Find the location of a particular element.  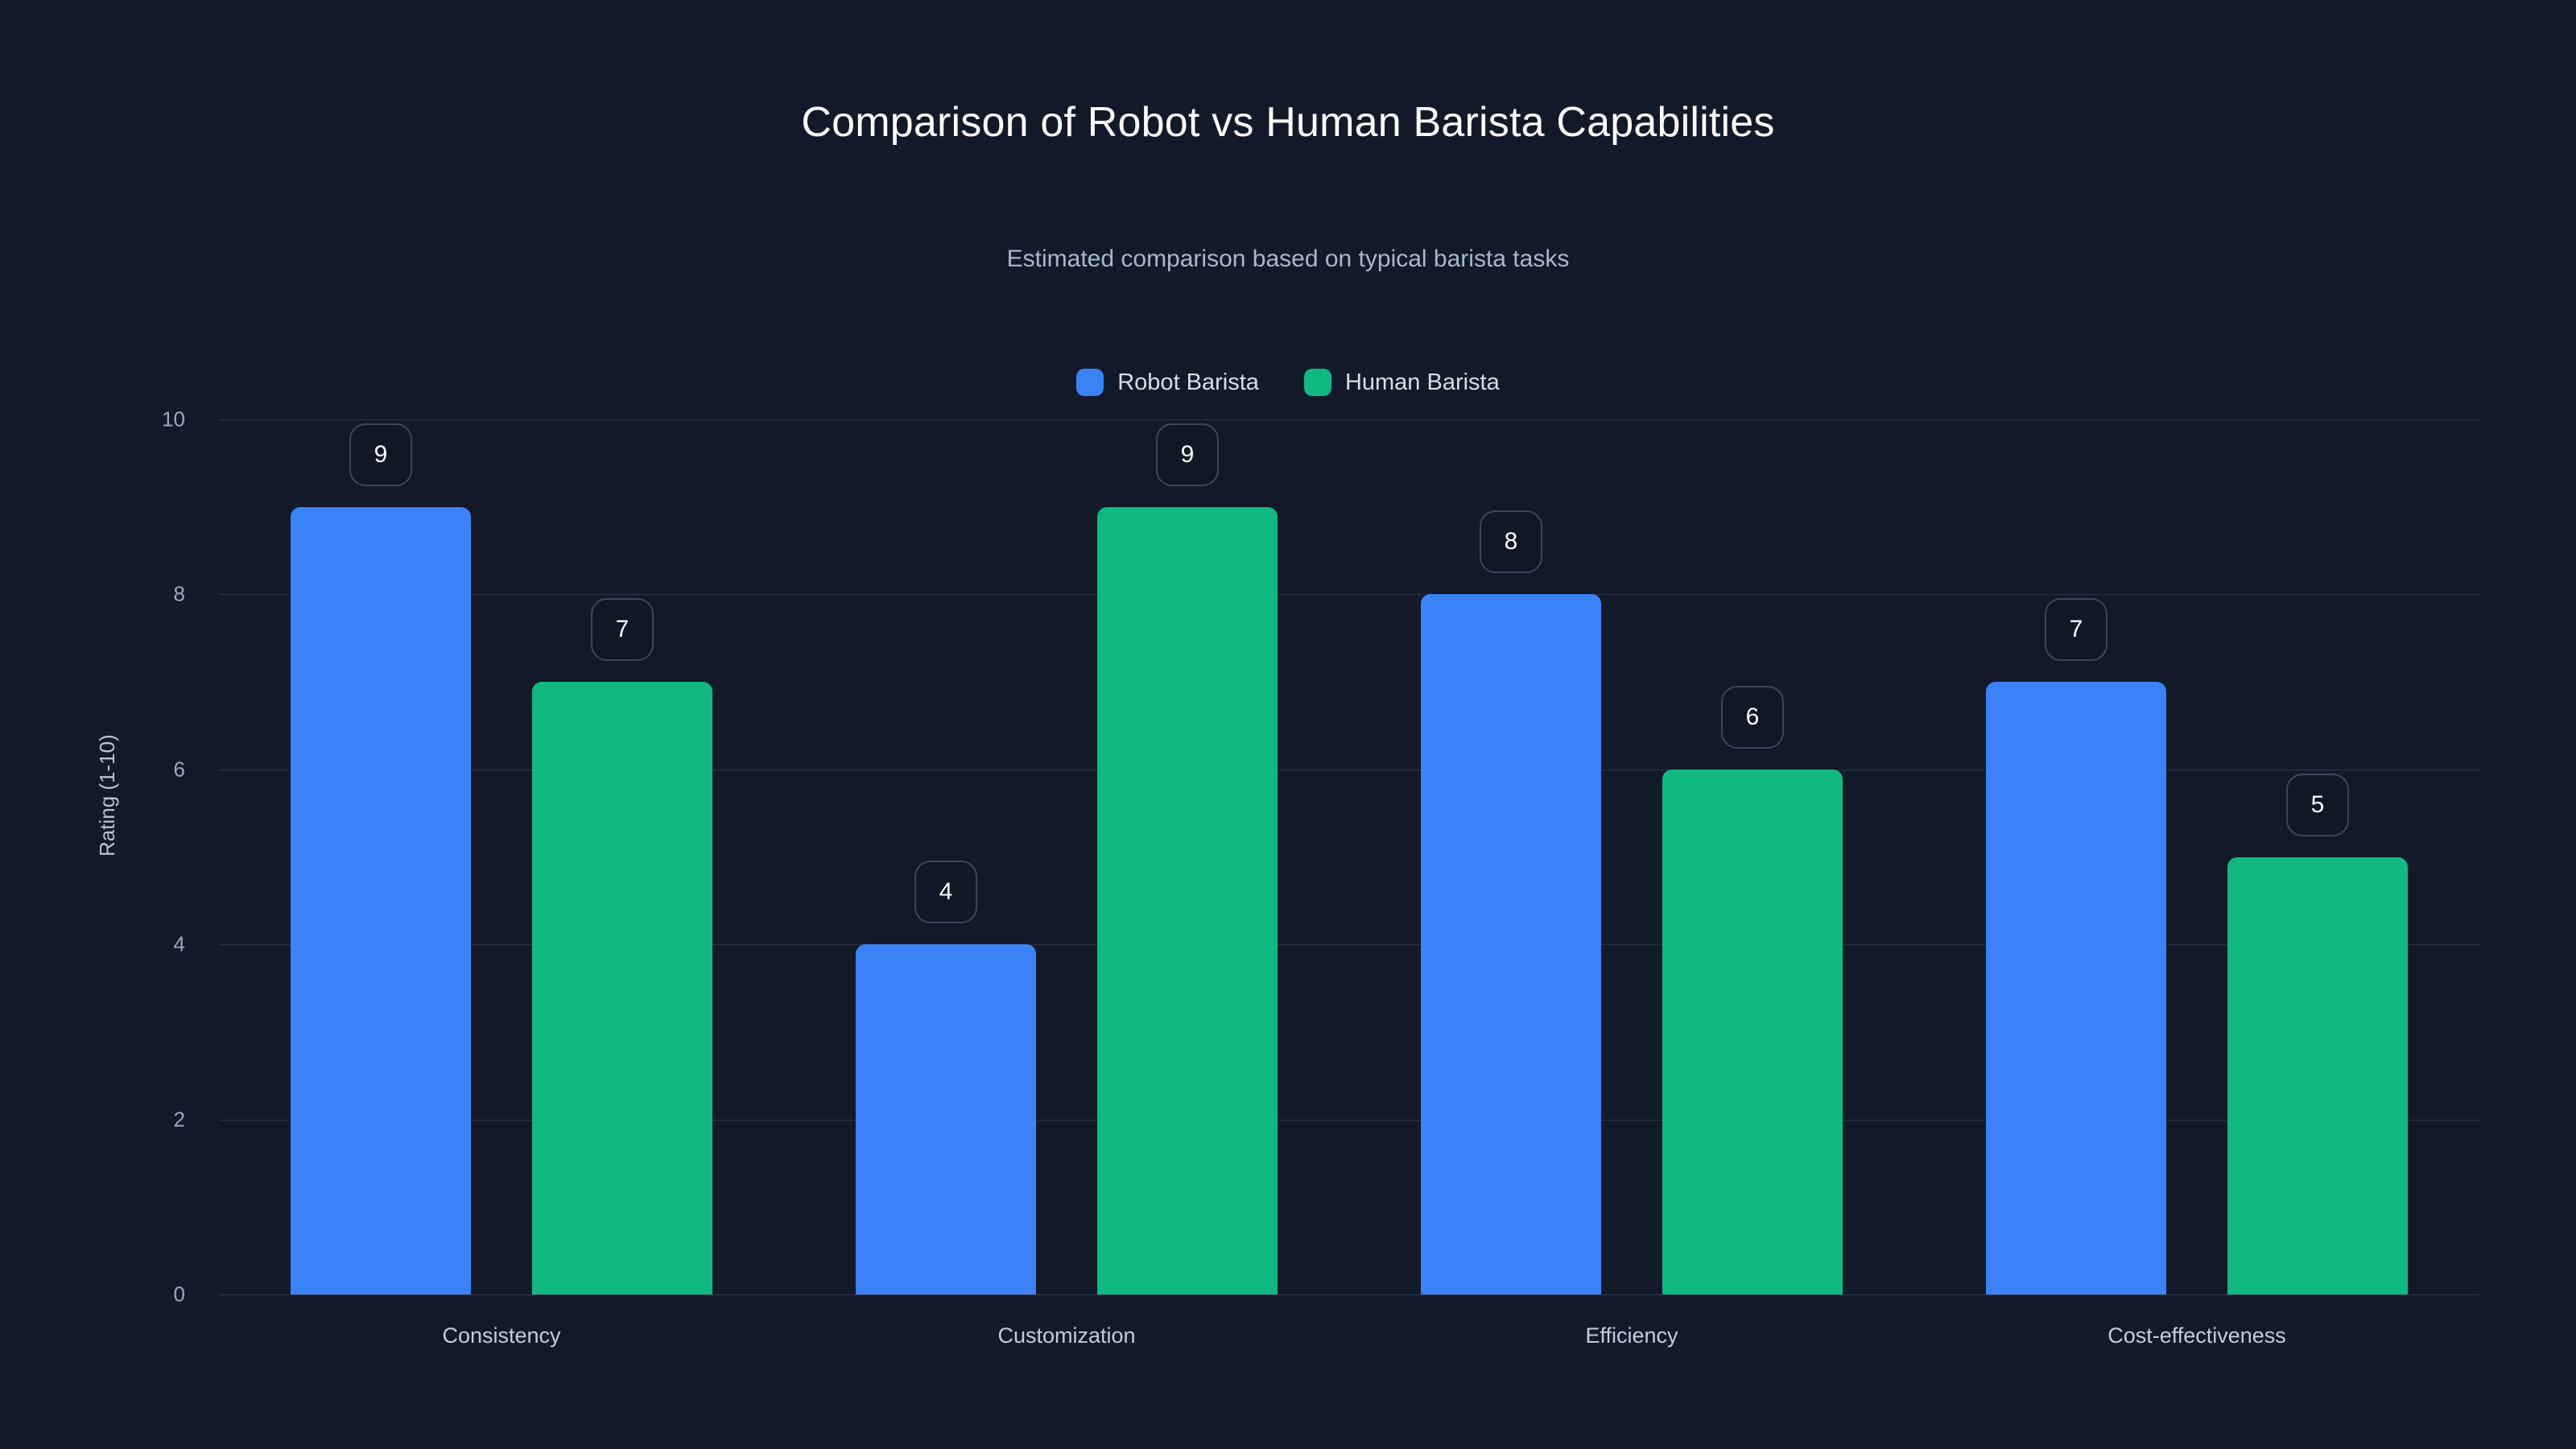

bar-consistency-robot is located at coordinates (381, 900).